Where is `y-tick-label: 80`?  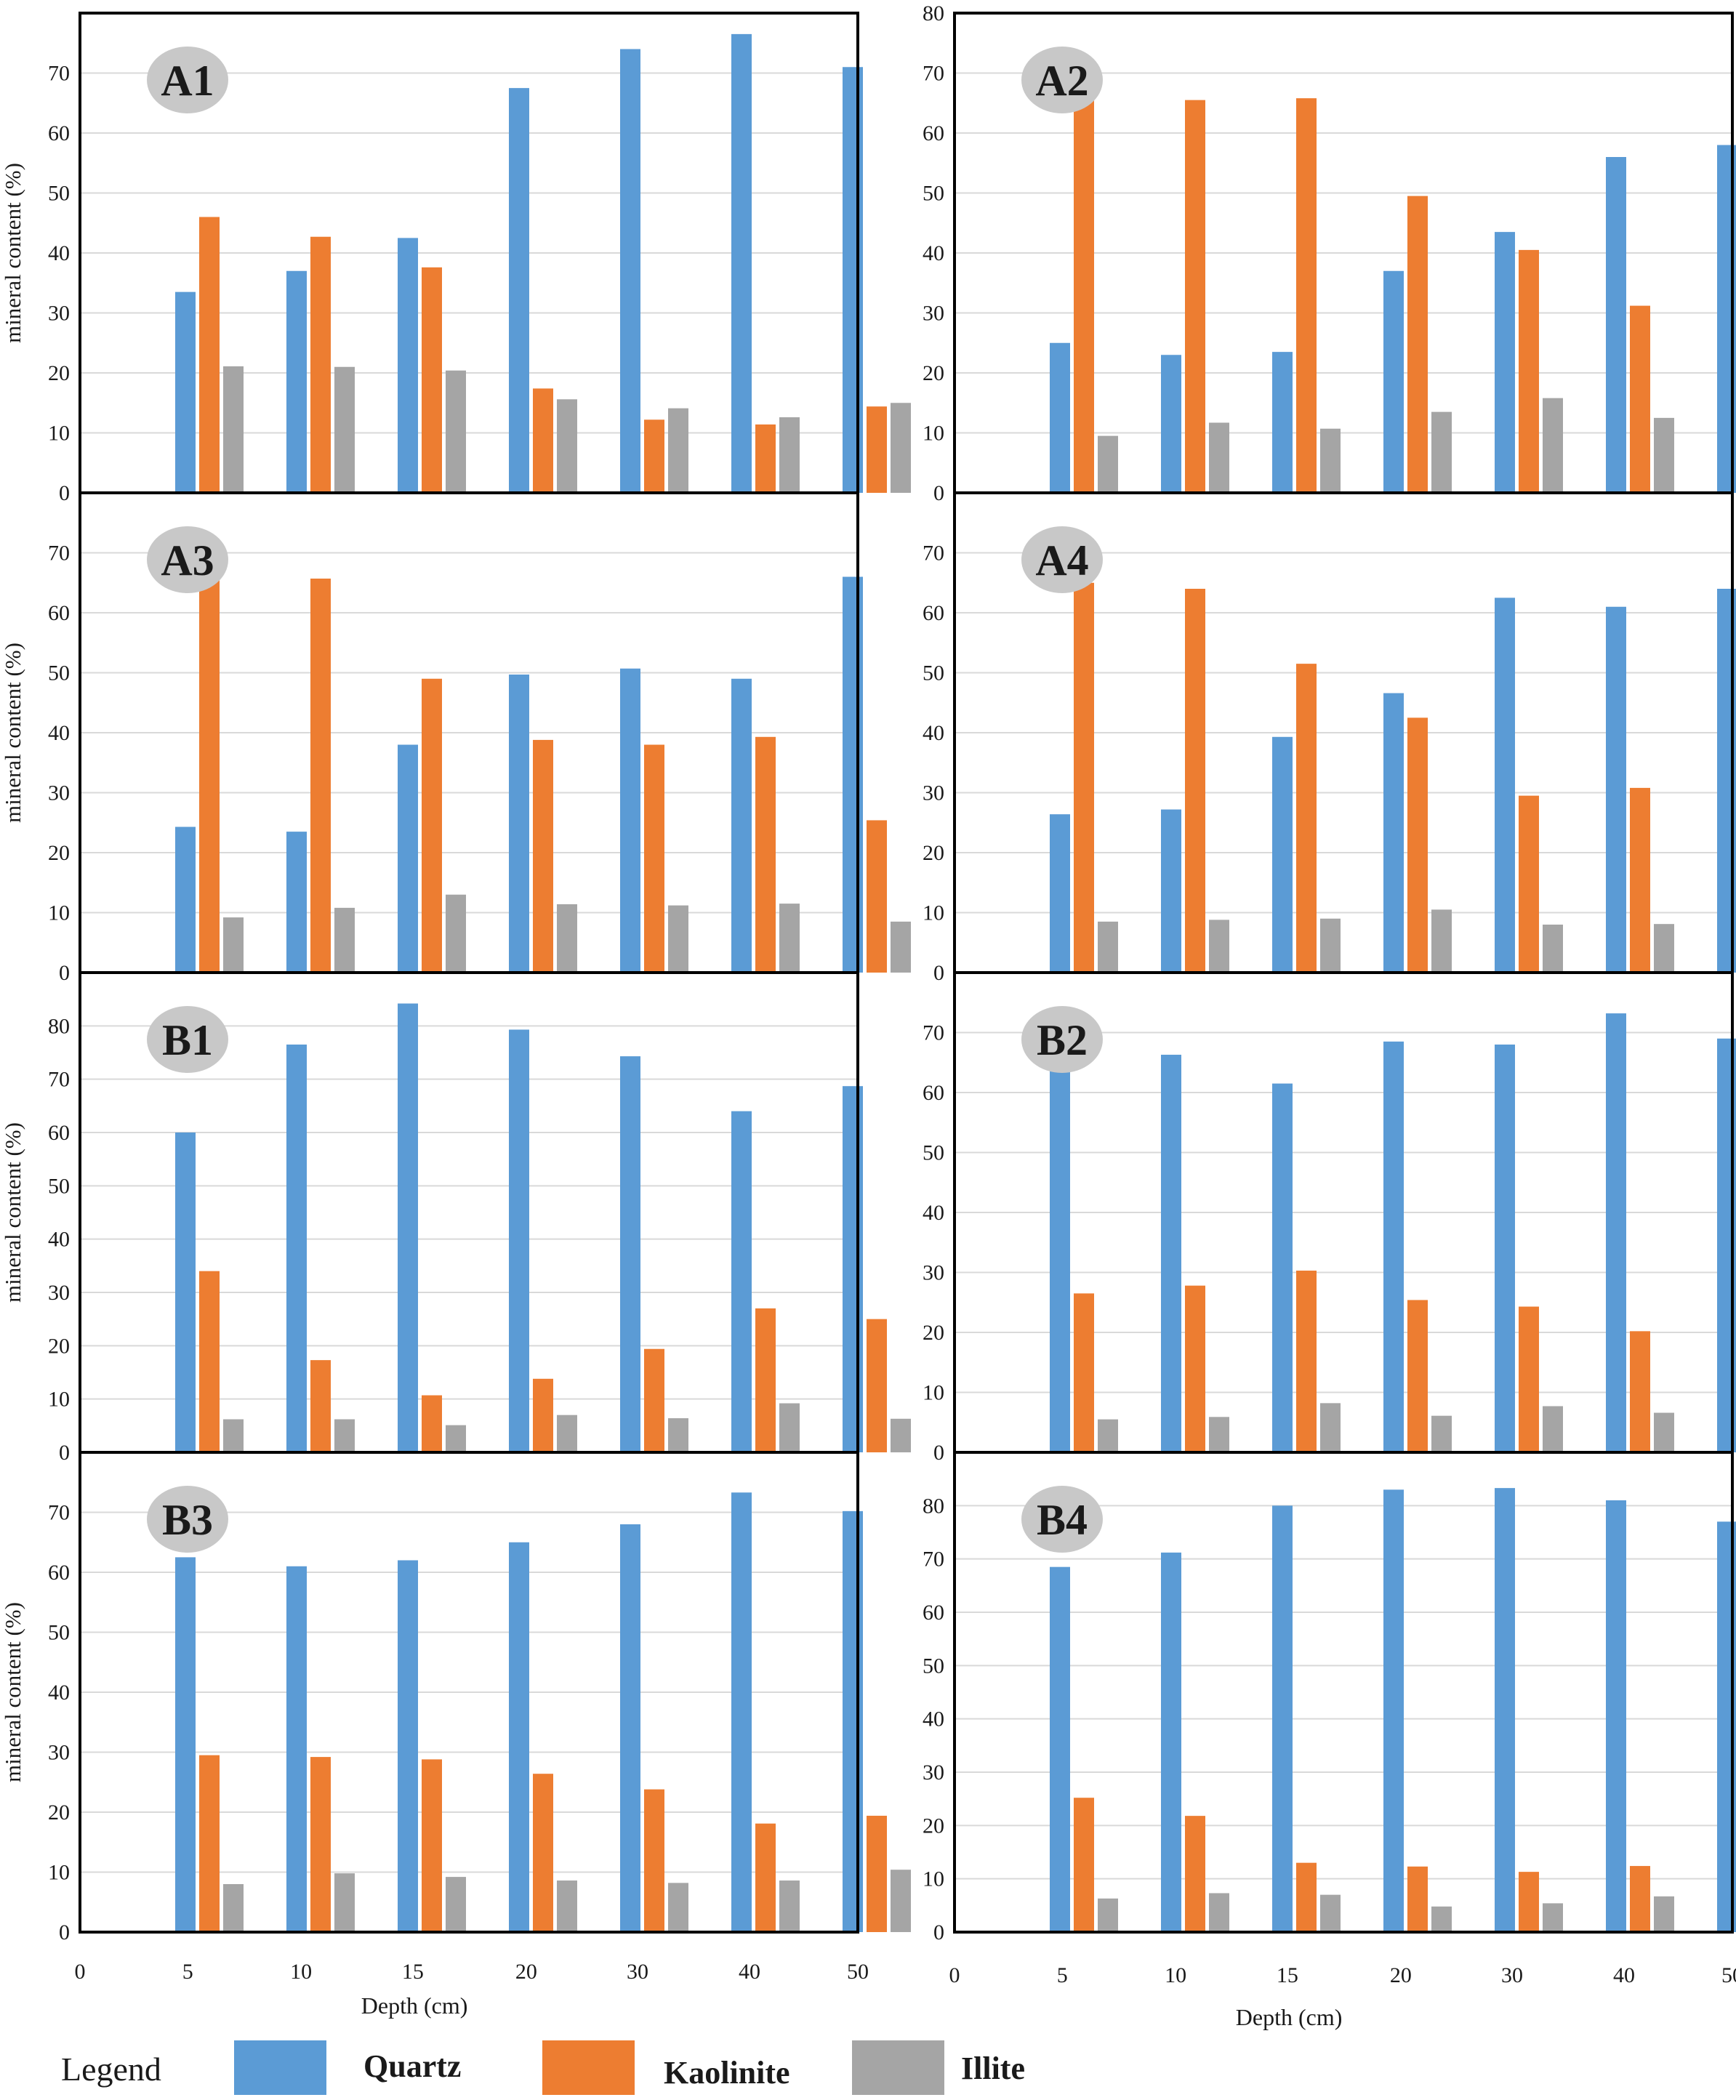 y-tick-label: 80 is located at coordinates (933, 1506).